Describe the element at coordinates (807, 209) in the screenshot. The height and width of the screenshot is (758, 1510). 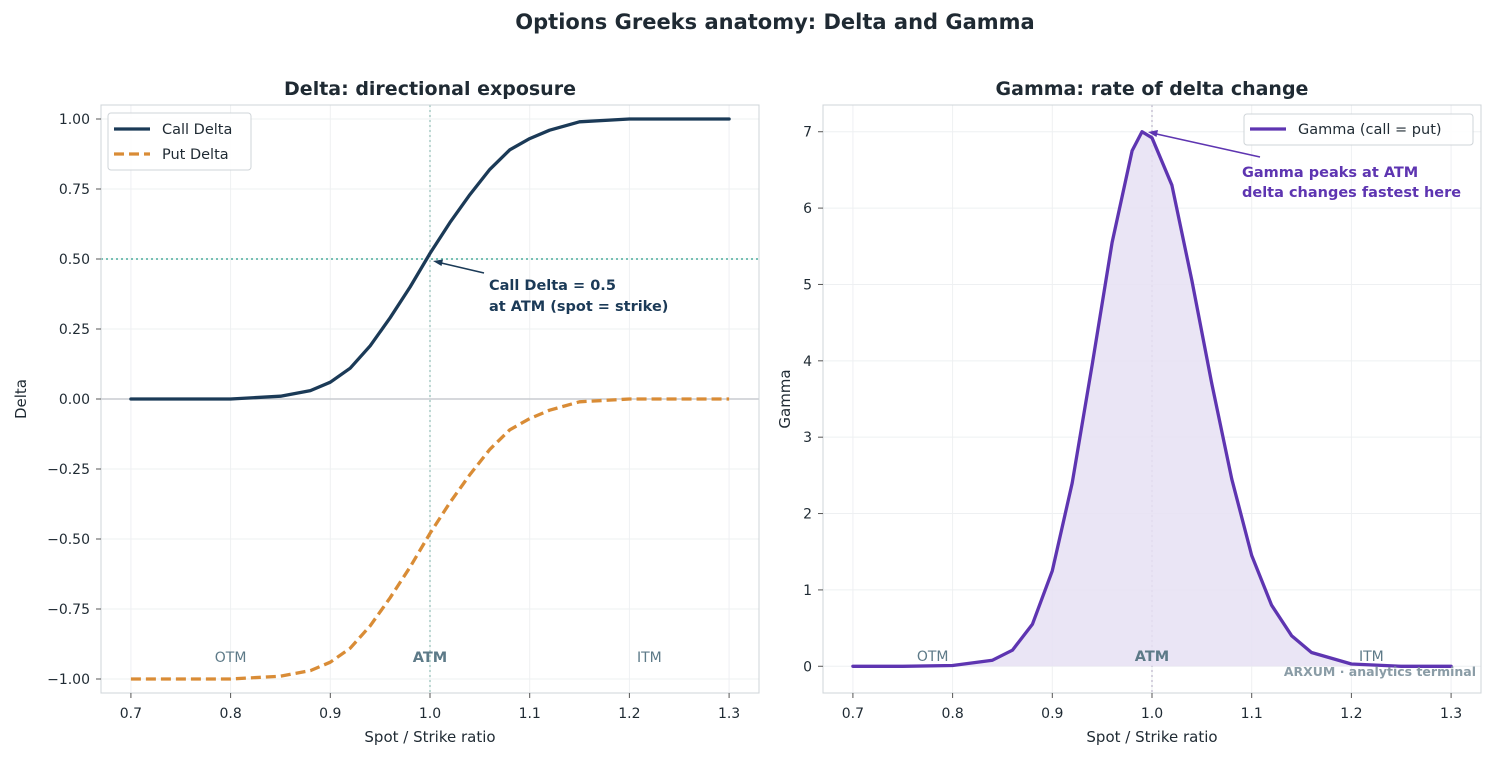
I see `gamma-y-tick-label: 6` at that location.